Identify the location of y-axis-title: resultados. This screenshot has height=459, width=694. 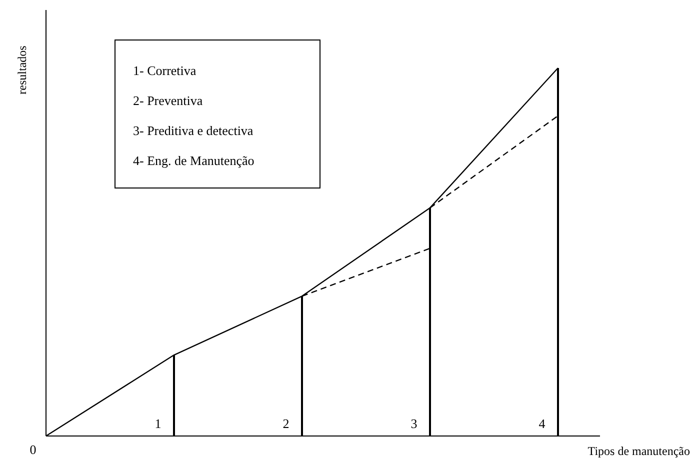
(22, 69).